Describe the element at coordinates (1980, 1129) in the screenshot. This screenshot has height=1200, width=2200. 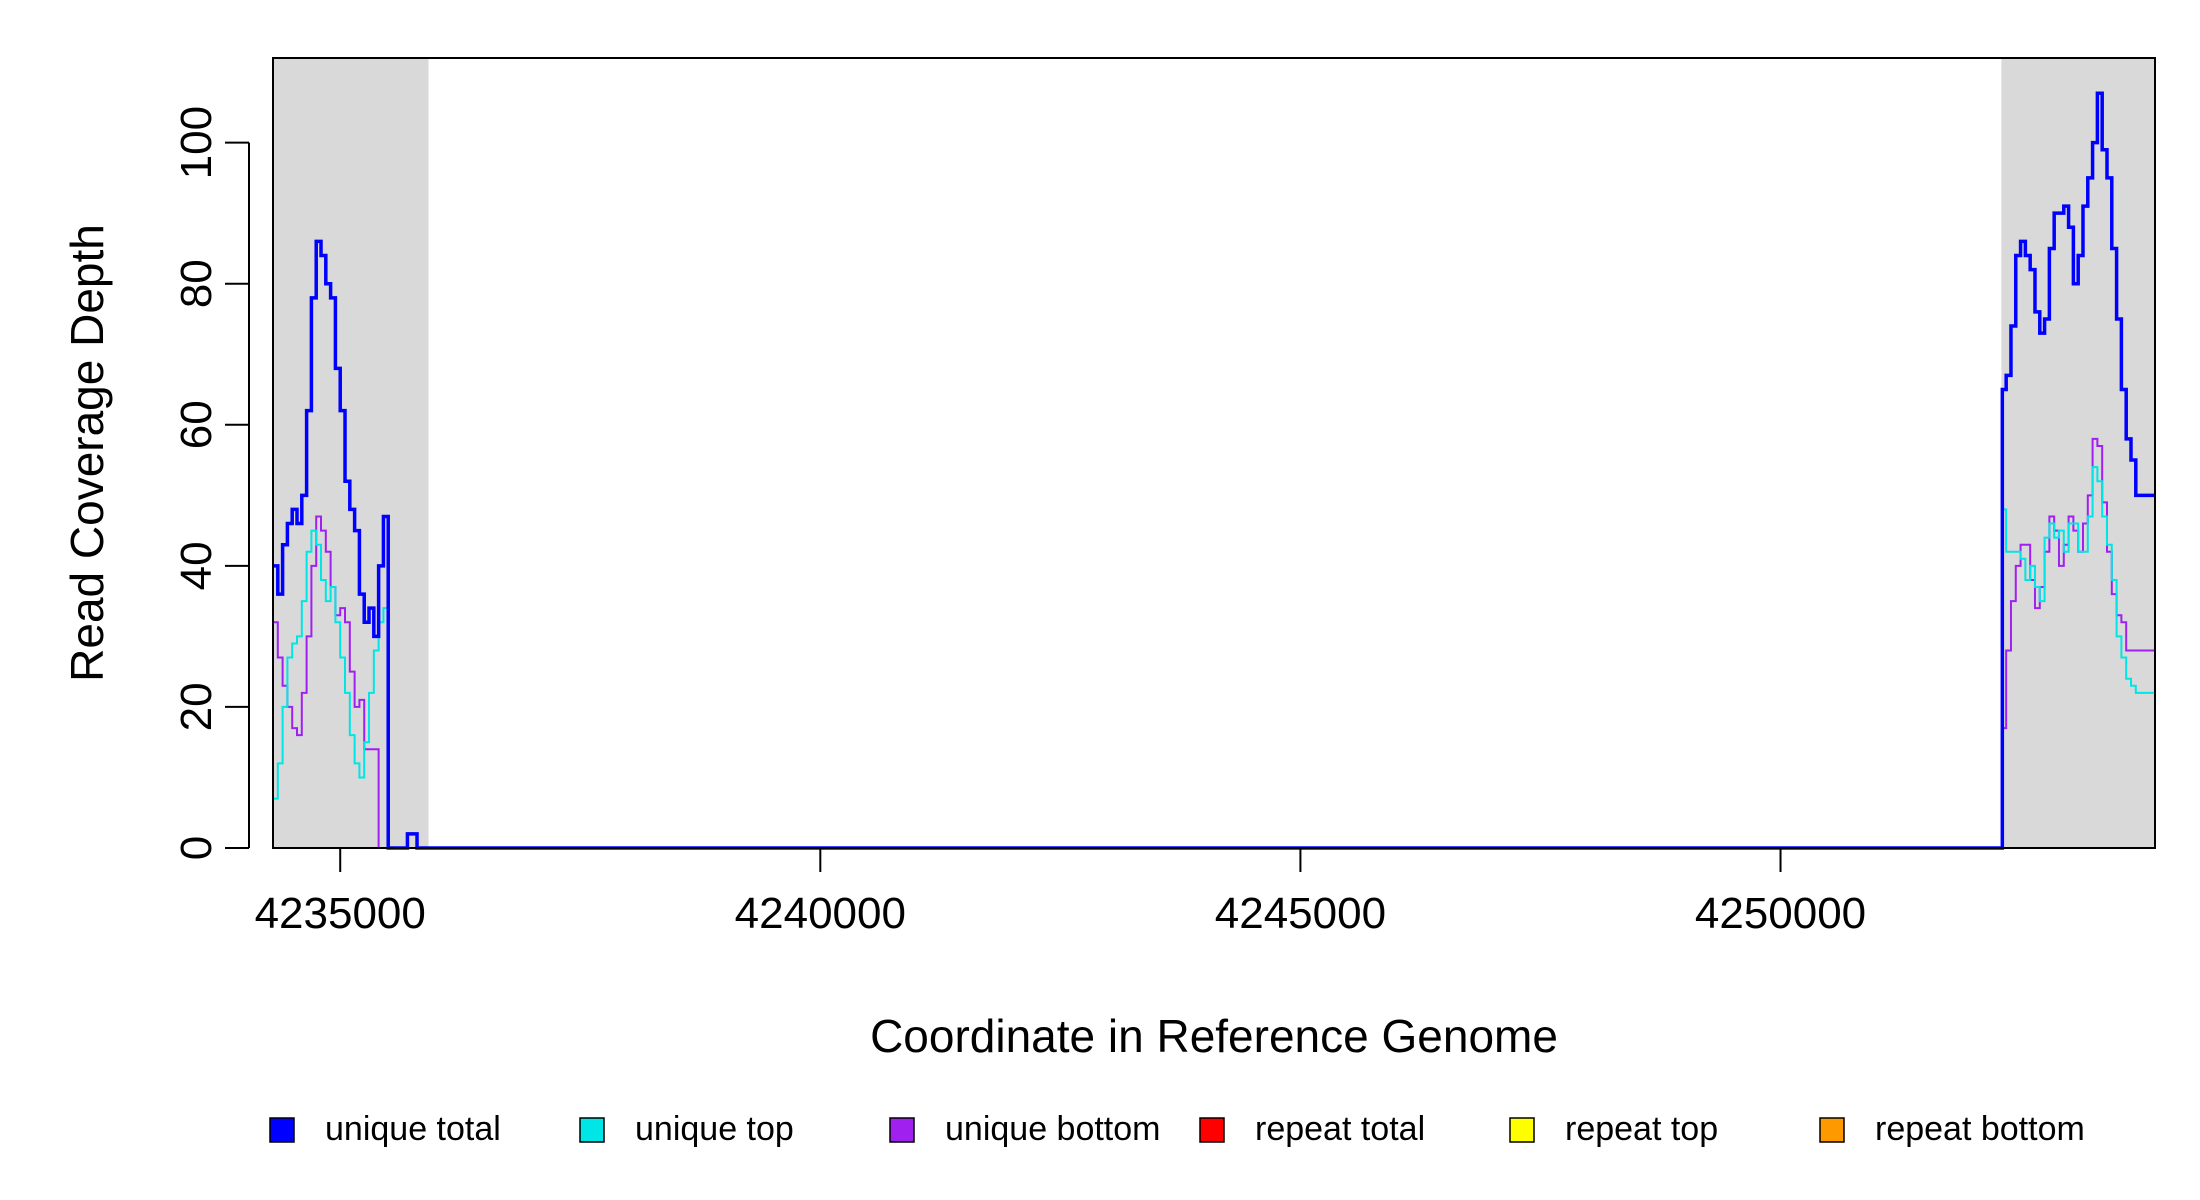
I see `legend-label: repeat bottom` at that location.